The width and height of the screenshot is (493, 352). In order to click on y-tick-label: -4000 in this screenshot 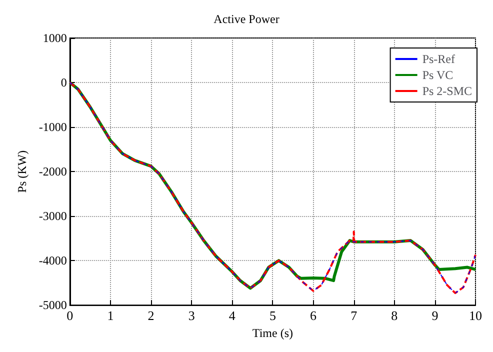, I will do `click(52, 261)`.